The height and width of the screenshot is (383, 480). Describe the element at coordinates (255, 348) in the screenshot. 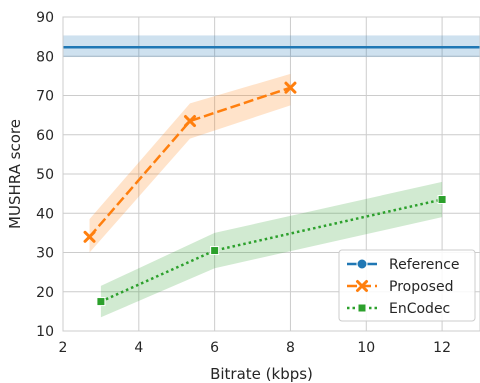

I see `x-tick-labels: 2 4 6 8 10 12` at that location.